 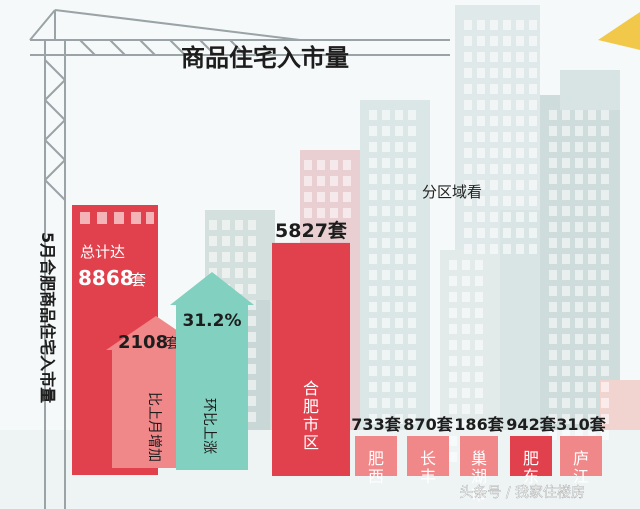 What do you see at coordinates (138, 280) in the screenshot?
I see `total-unit: 套` at bounding box center [138, 280].